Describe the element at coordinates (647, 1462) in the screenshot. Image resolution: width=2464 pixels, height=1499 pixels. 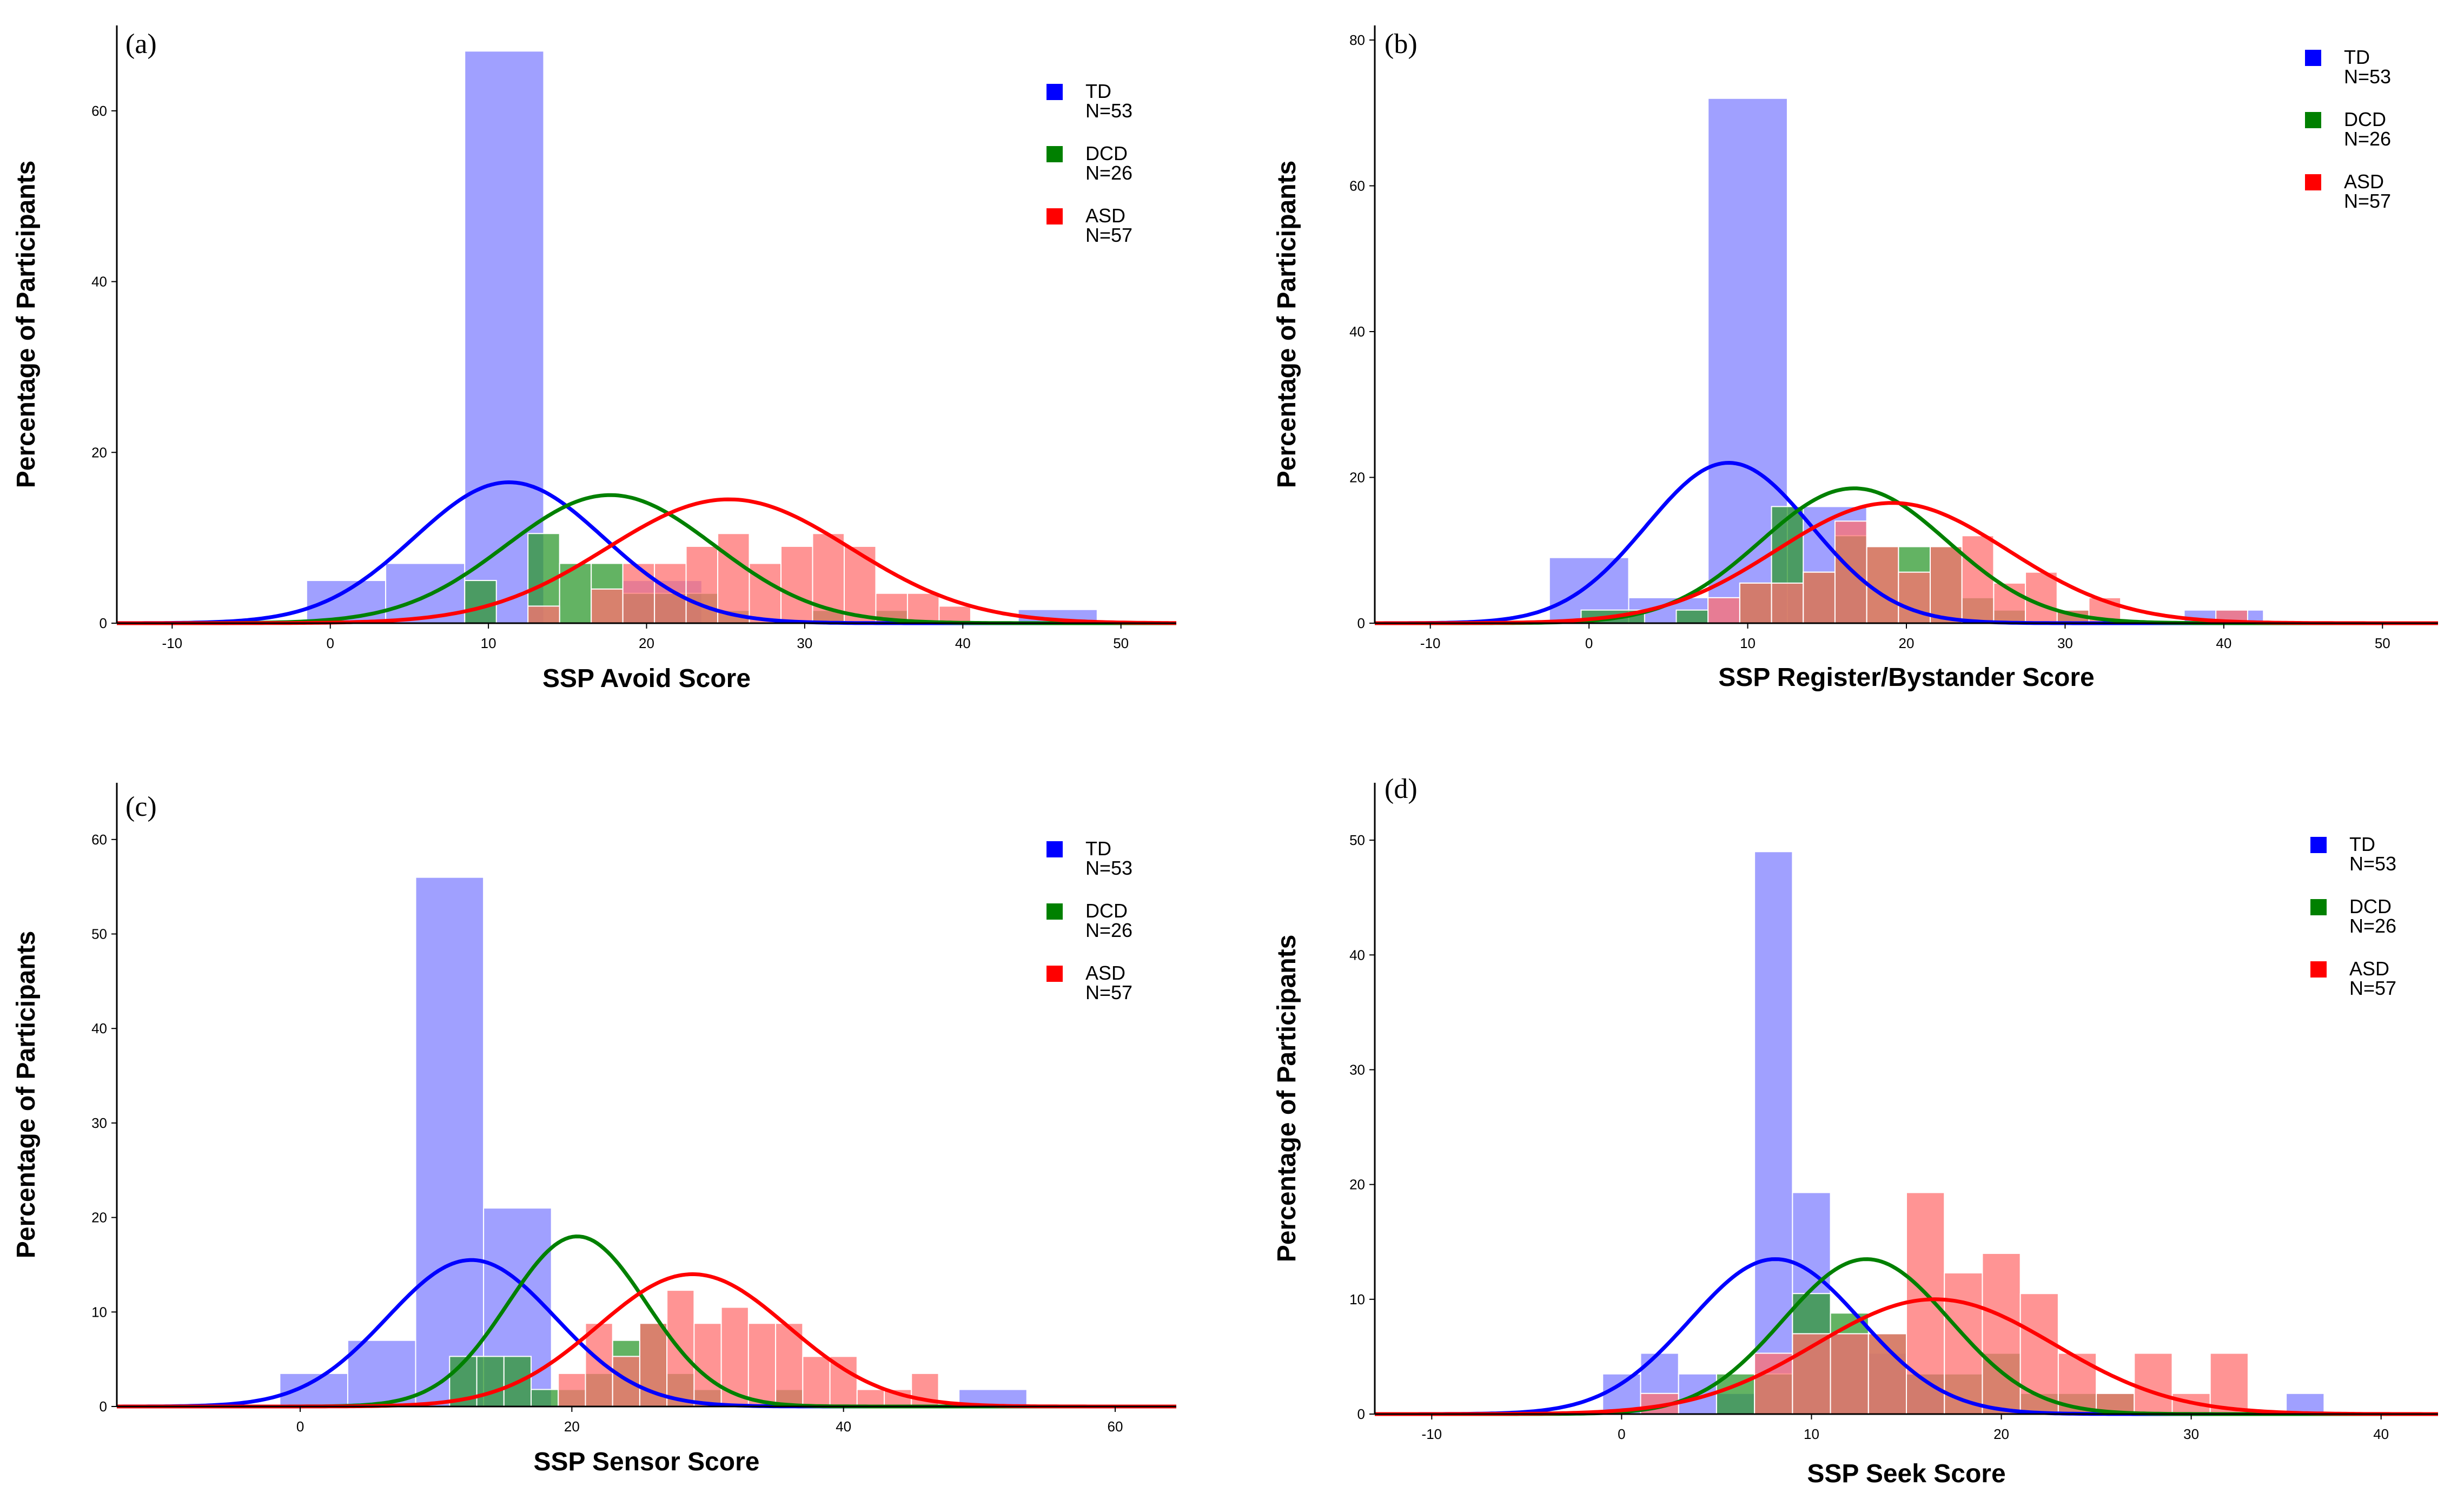
I see `x-axis-title: SSP Sensor Score` at that location.